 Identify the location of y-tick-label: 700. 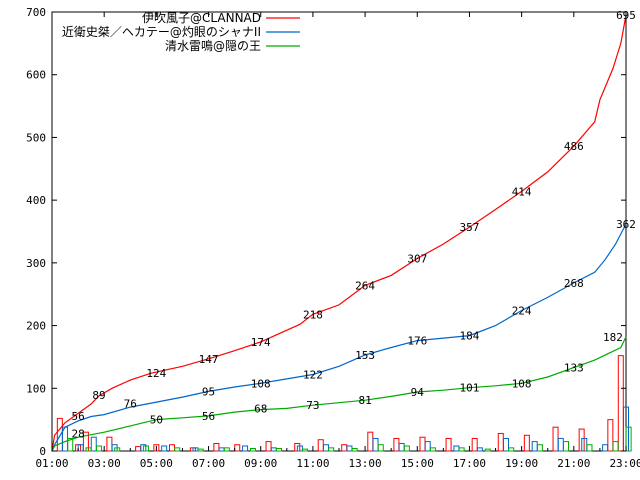
(36, 12).